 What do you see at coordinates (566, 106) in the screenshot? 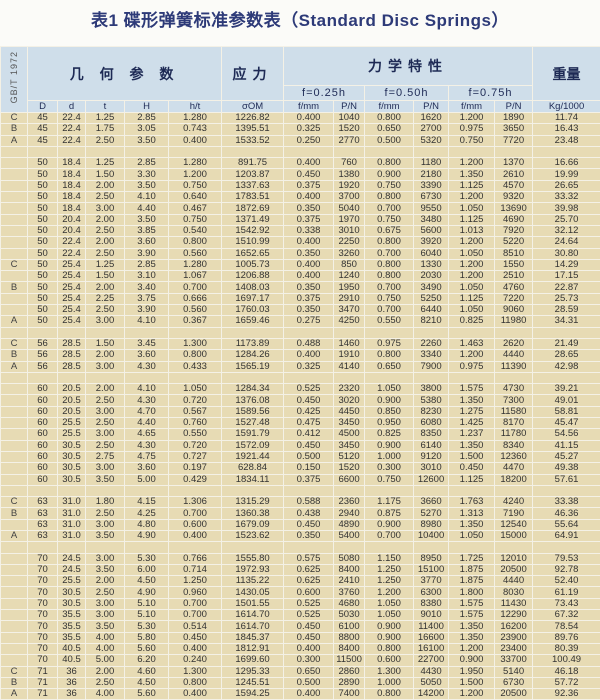
I see `column-header: Kg/1000` at bounding box center [566, 106].